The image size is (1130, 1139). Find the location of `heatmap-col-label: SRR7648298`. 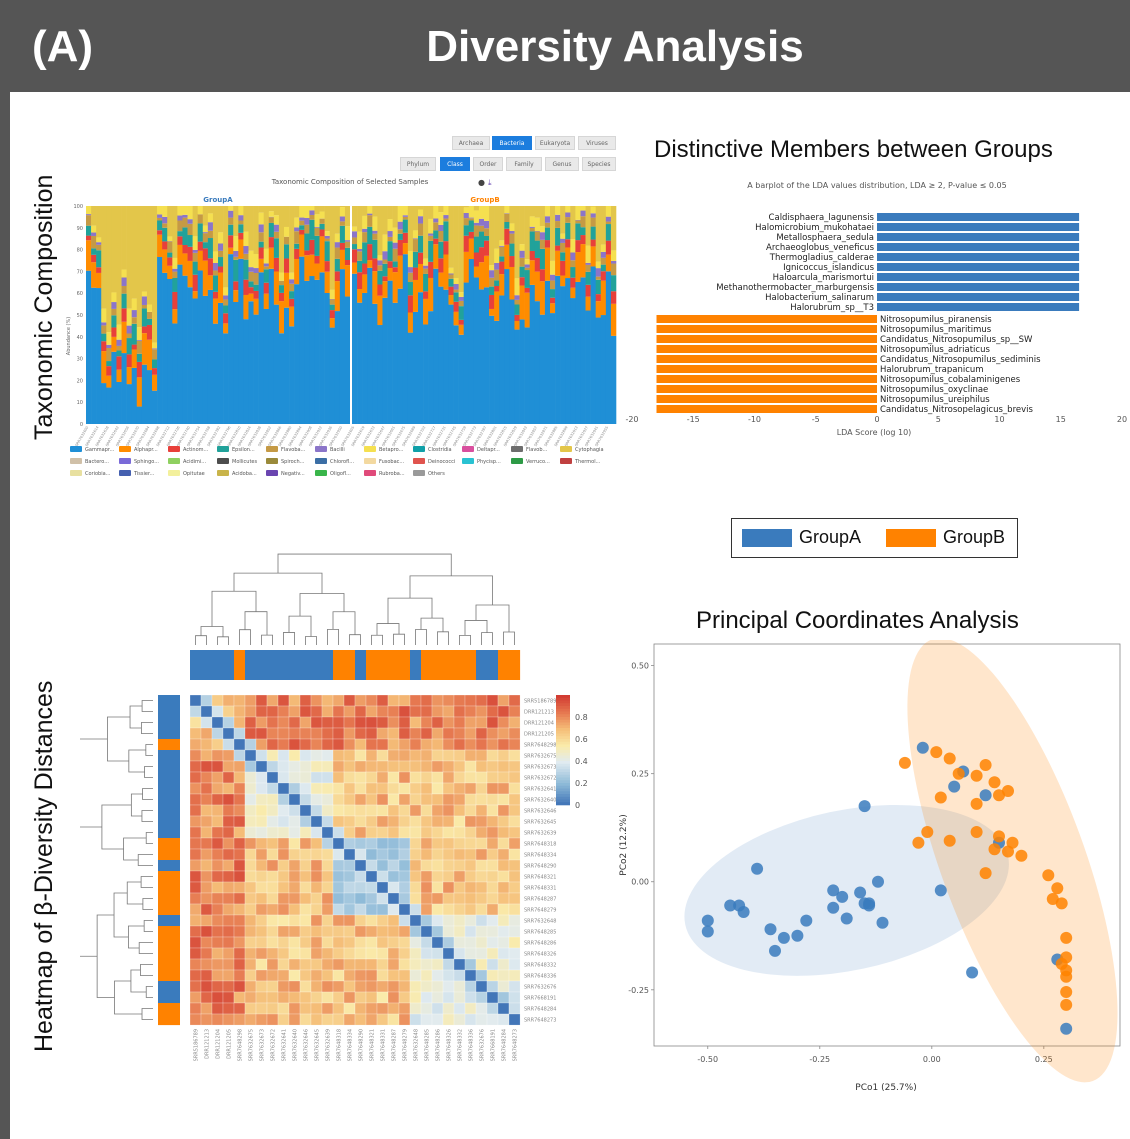

heatmap-col-label: SRR7648298 is located at coordinates (241, 1045).